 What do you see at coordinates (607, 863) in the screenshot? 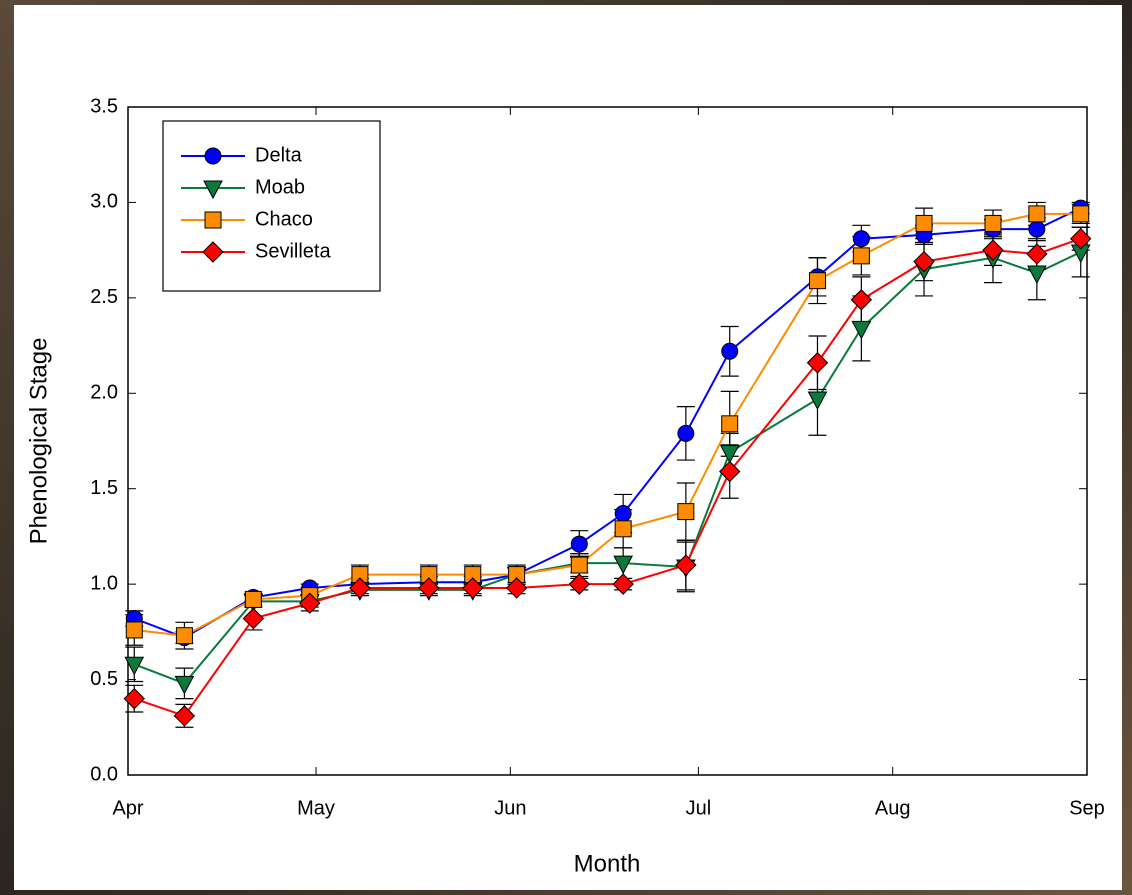
I see `x-axis-title: Month` at bounding box center [607, 863].